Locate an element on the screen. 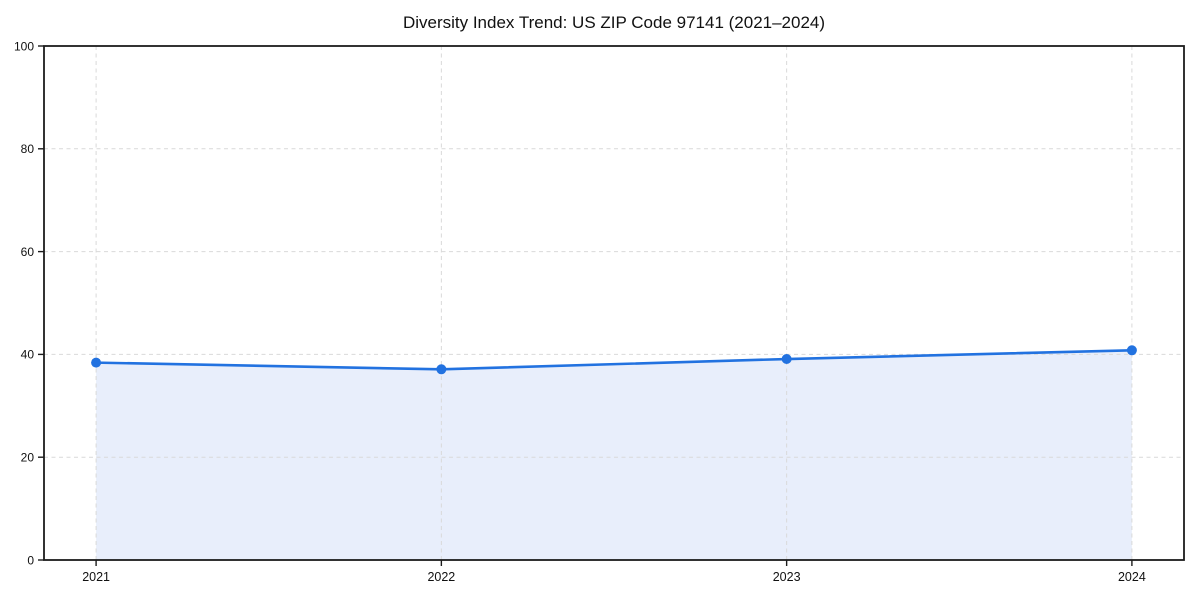 The width and height of the screenshot is (1200, 600). x-tick-label: 2023 is located at coordinates (787, 577).